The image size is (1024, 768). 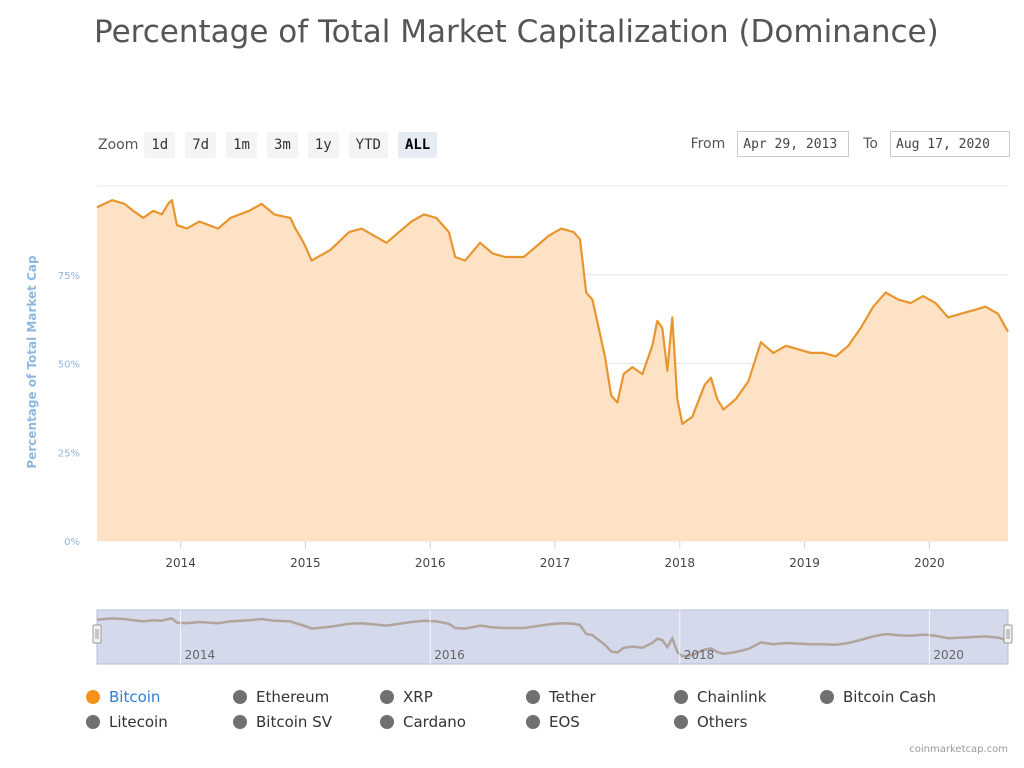 What do you see at coordinates (564, 722) in the screenshot?
I see `legend-label: EOS` at bounding box center [564, 722].